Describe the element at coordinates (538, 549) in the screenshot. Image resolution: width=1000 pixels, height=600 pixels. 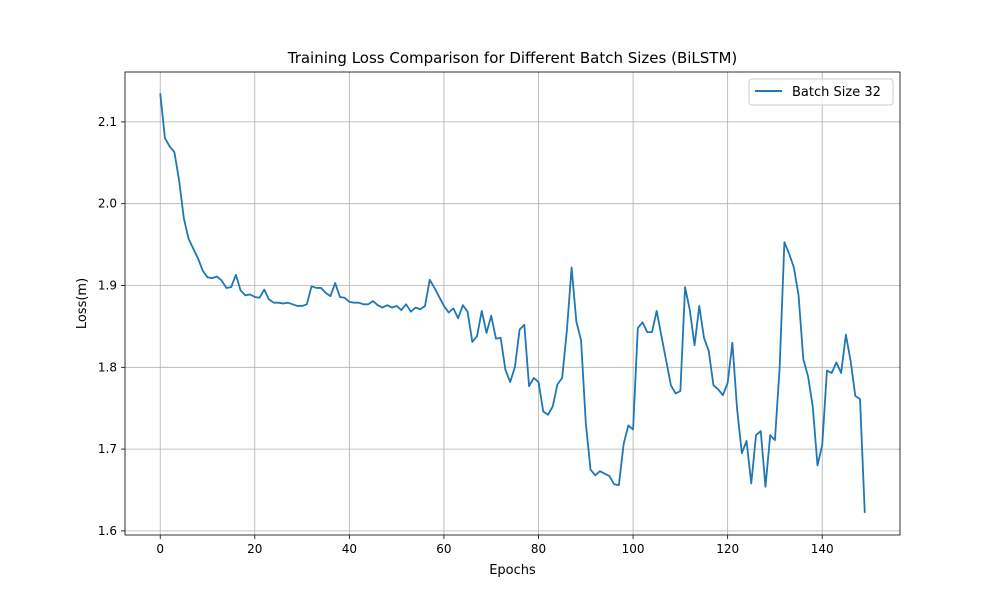
I see `x-tick-label: 80` at that location.